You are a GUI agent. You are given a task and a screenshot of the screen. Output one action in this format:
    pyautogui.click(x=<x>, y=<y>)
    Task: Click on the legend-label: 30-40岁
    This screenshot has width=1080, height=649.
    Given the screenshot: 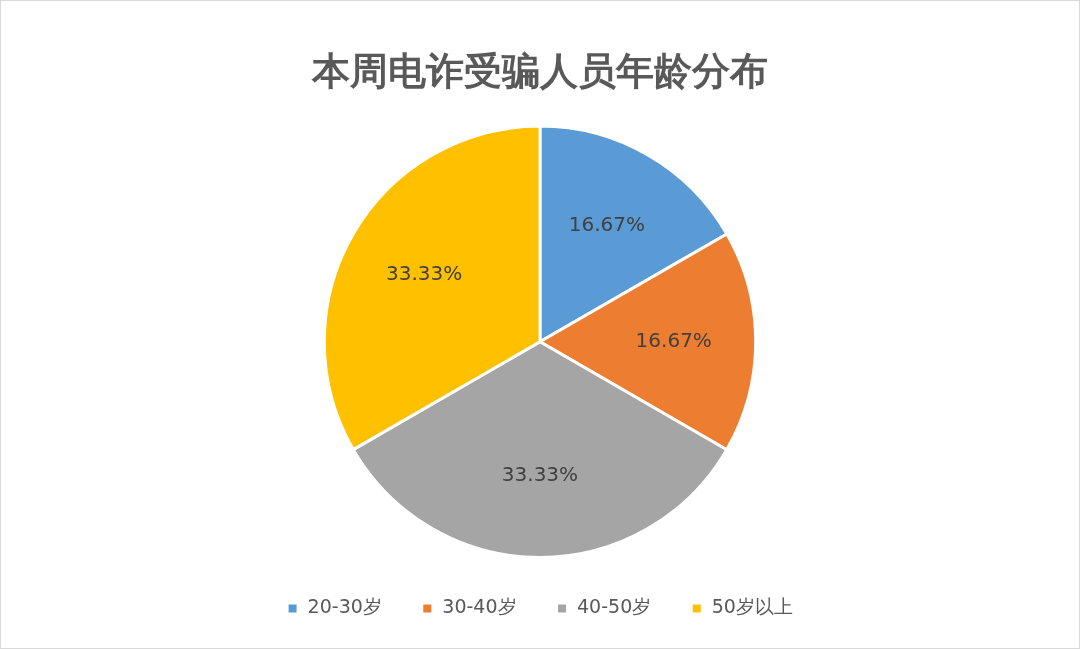 What is the action you would take?
    pyautogui.click(x=479, y=606)
    